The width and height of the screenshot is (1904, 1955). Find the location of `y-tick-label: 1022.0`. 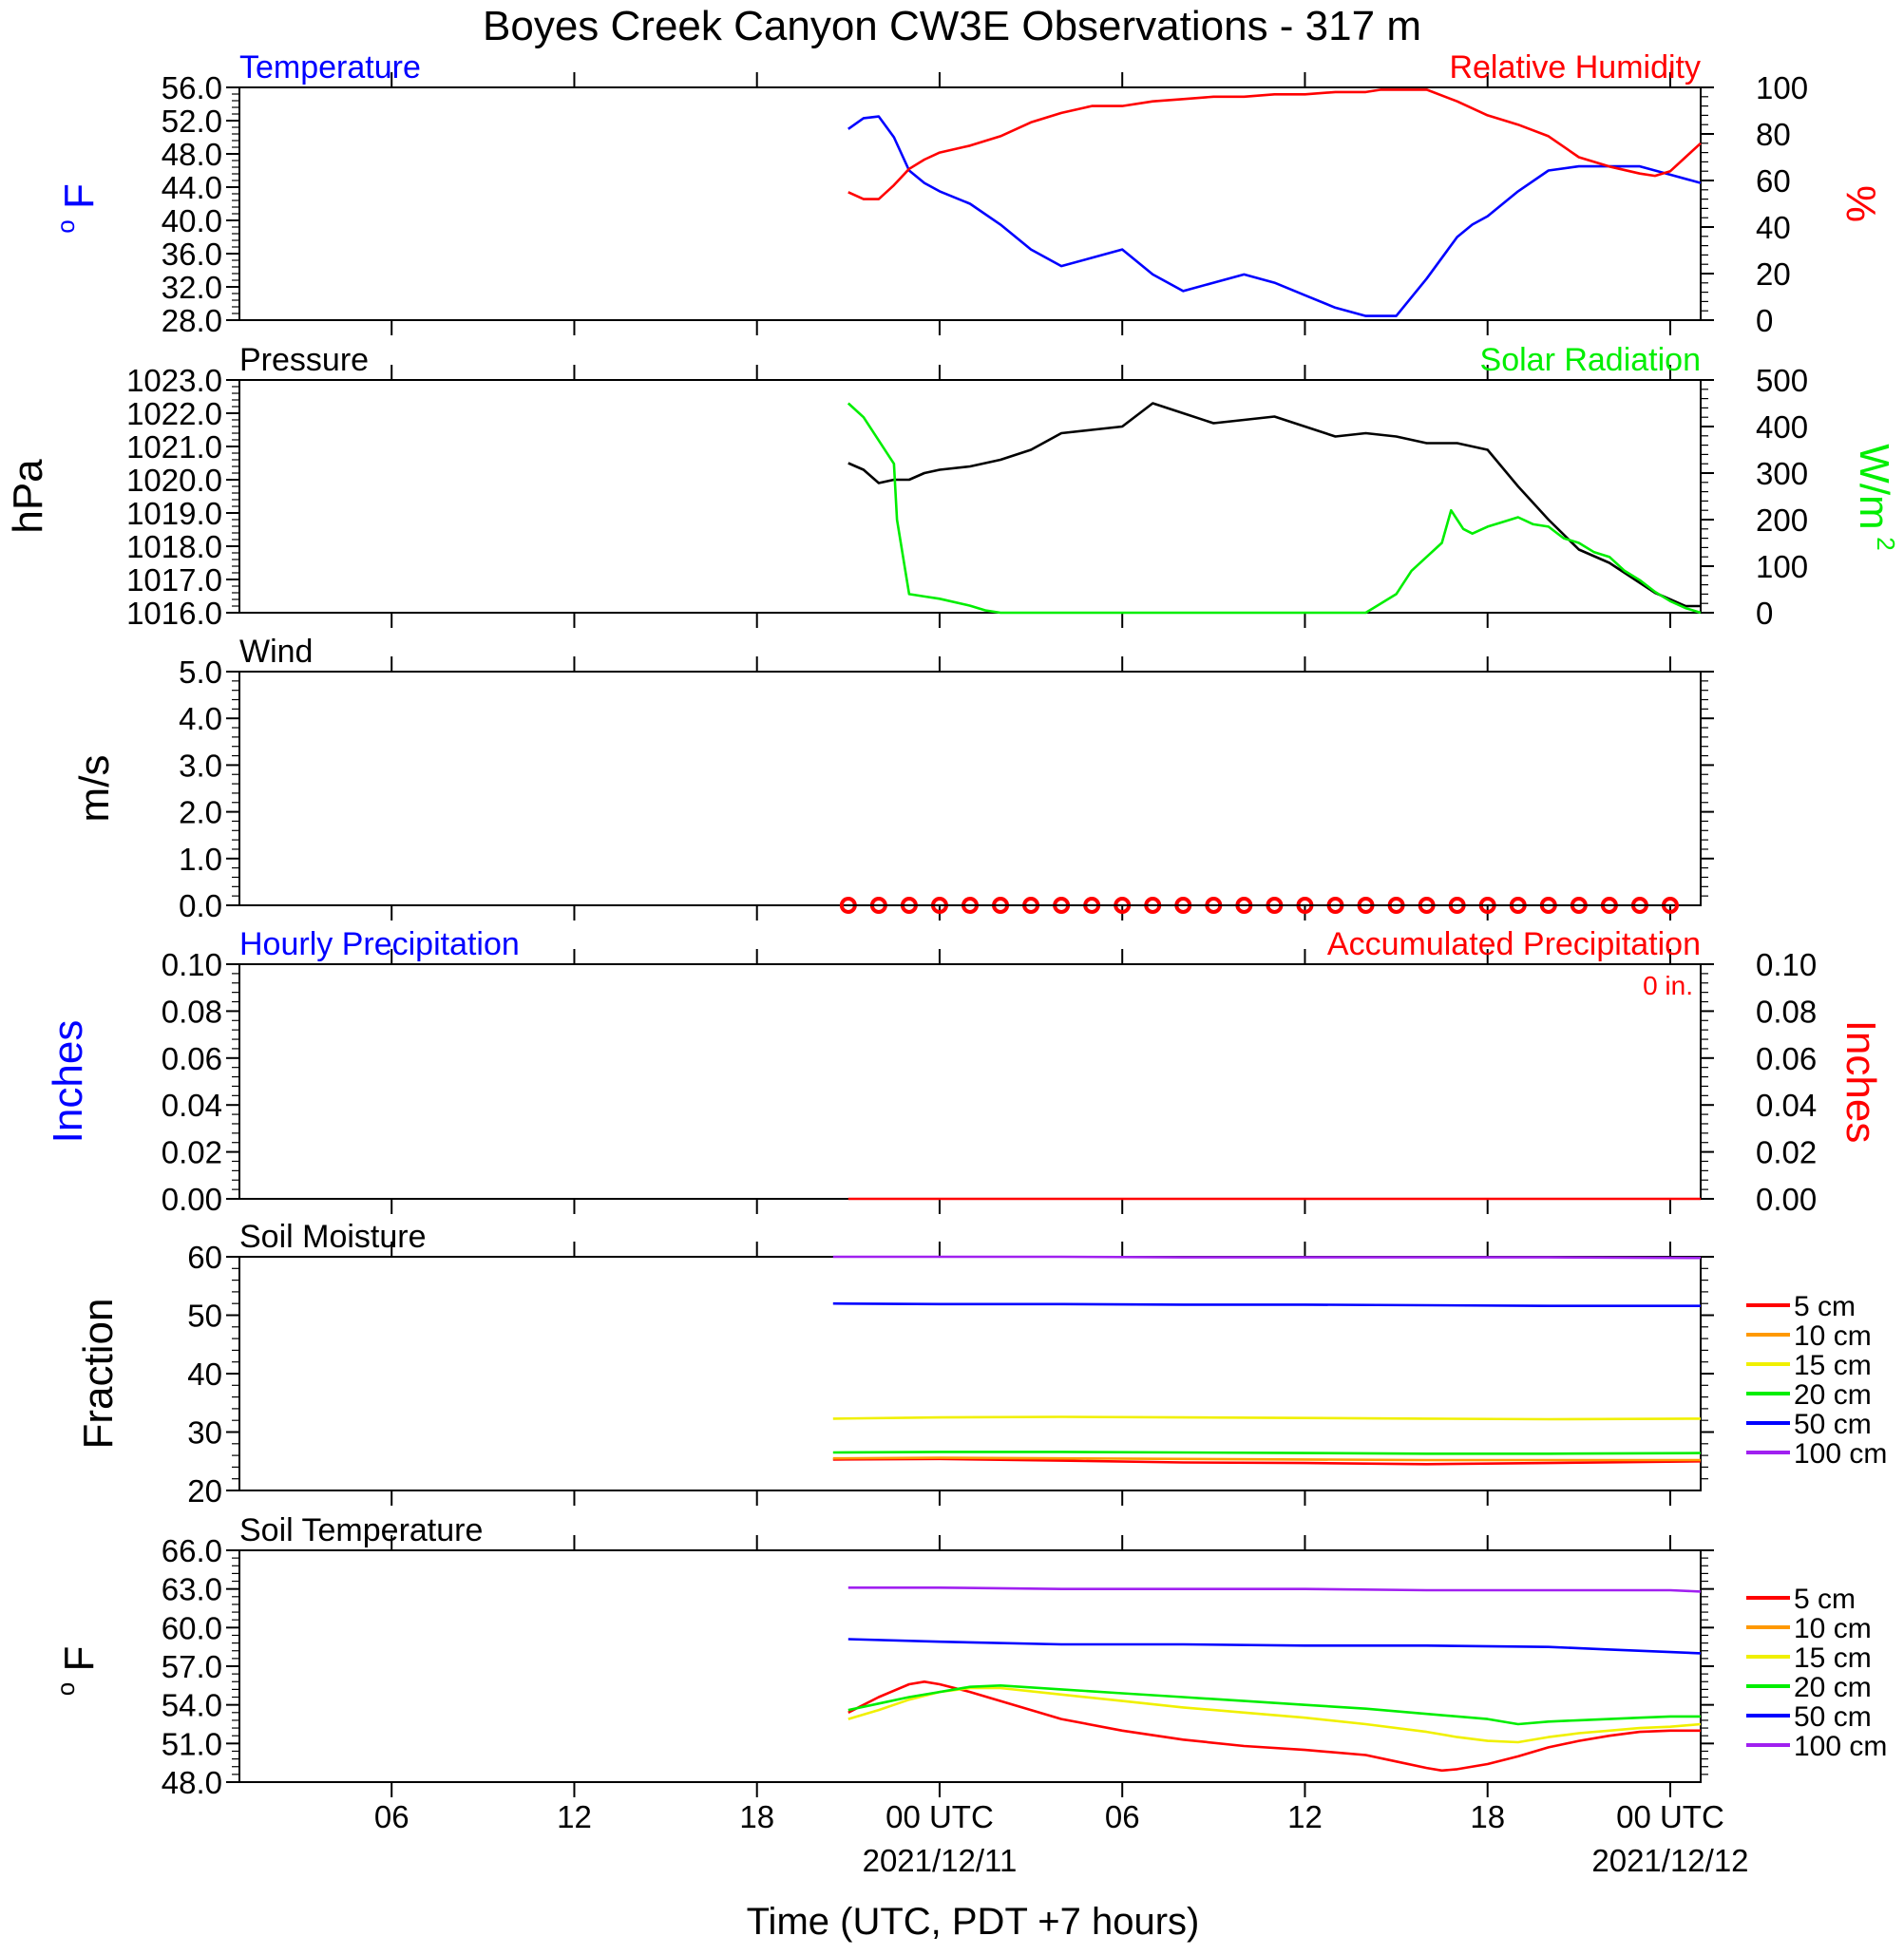

y-tick-label: 1022.0 is located at coordinates (174, 413).